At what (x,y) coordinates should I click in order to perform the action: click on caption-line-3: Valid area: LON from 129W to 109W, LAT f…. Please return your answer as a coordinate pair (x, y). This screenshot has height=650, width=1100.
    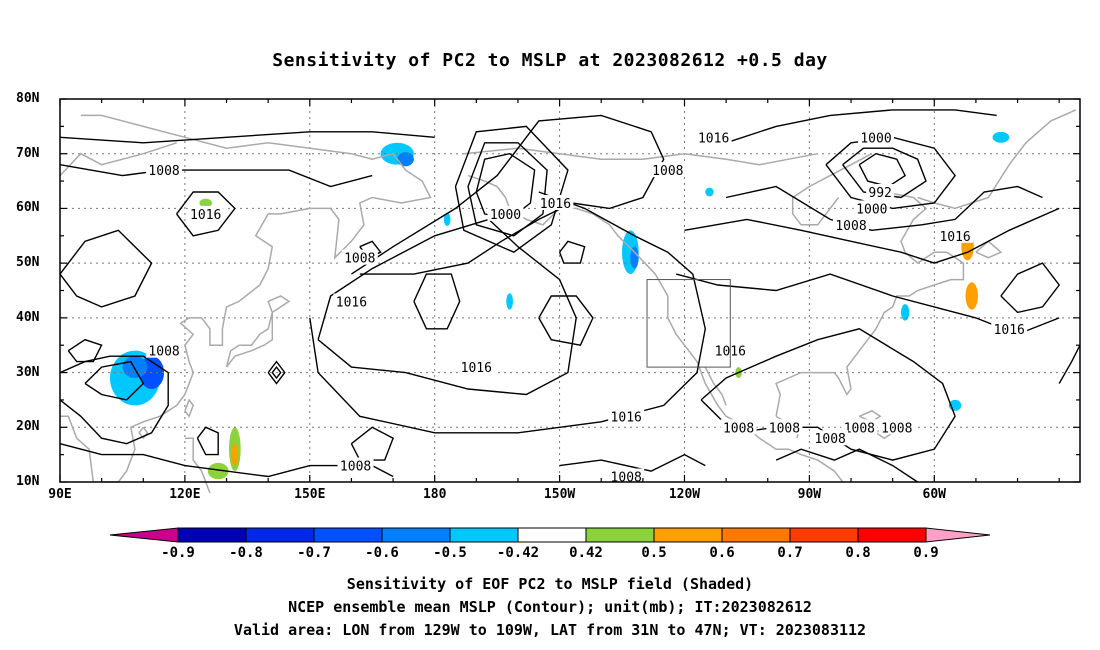
    Looking at the image, I should click on (550, 630).